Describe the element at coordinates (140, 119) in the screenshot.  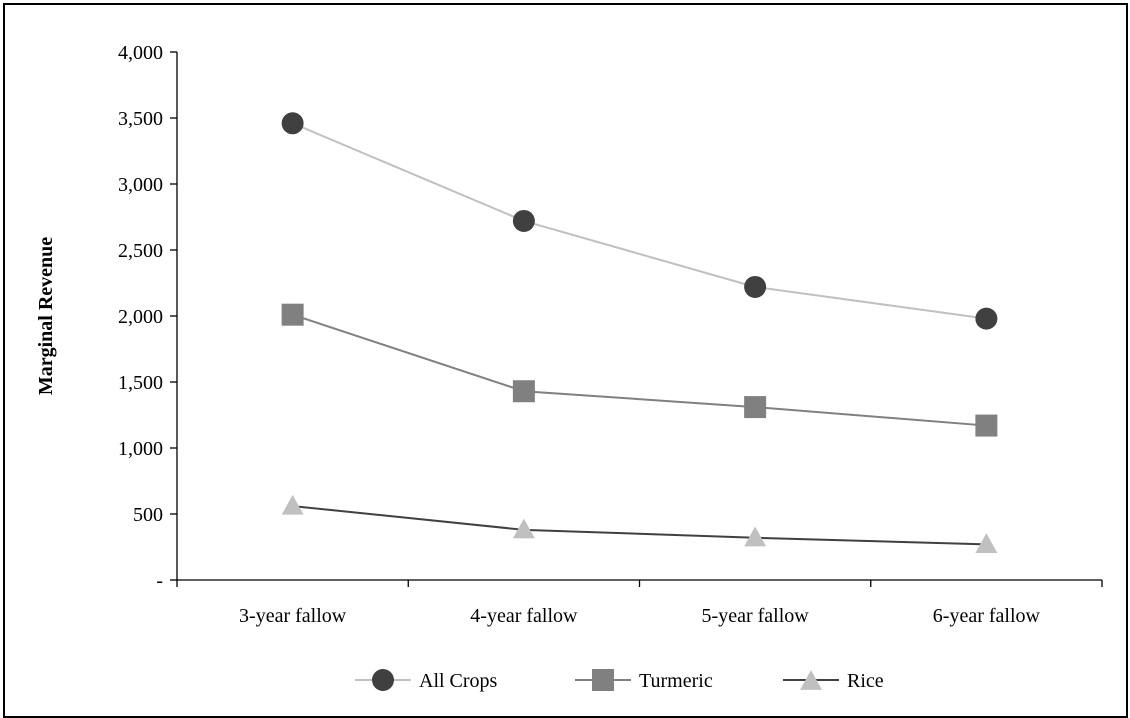
I see `y-tick-label: 3,500` at that location.